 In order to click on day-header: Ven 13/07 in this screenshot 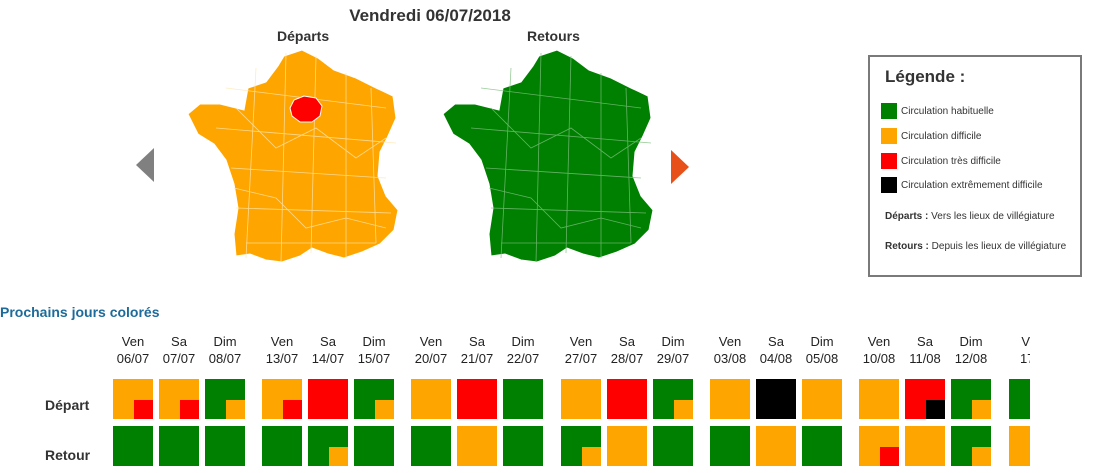, I will do `click(282, 350)`.